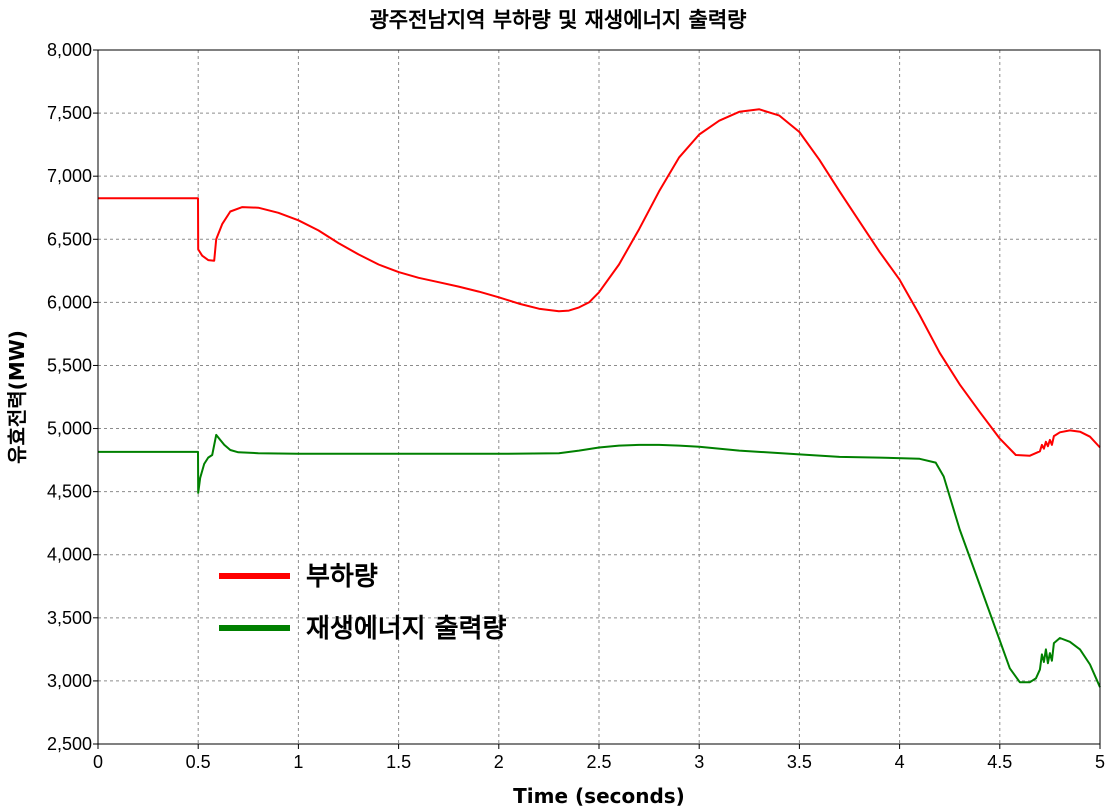 The width and height of the screenshot is (1117, 808). What do you see at coordinates (69, 618) in the screenshot?
I see `y-tick-label: 3,500` at bounding box center [69, 618].